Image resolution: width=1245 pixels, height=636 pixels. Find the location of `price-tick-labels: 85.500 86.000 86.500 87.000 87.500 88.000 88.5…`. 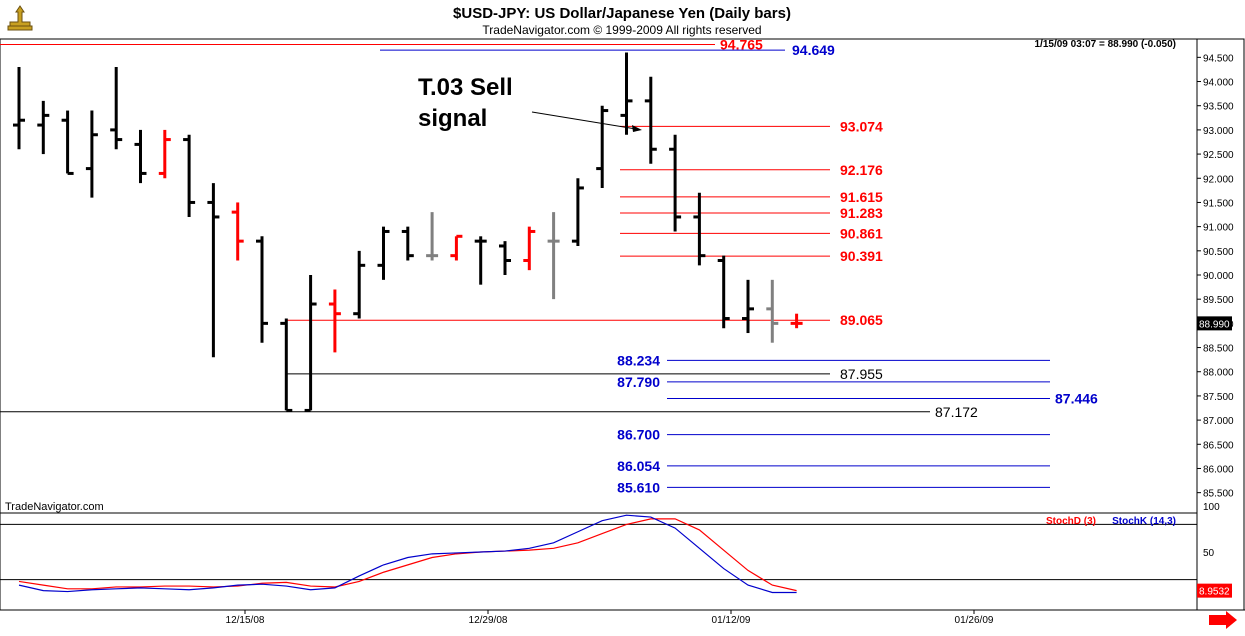

price-tick-labels: 85.500 86.000 86.500 87.000 87.500 88.000 88.5… is located at coordinates (1215, 276).